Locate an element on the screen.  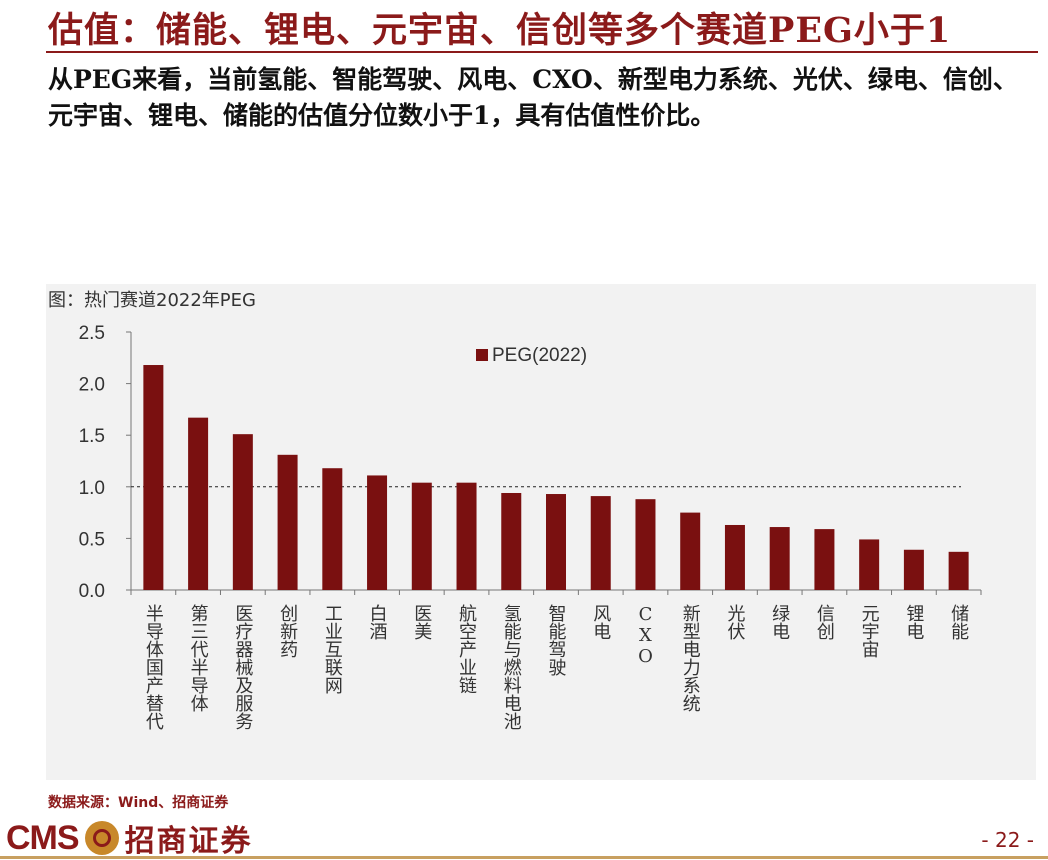
title-divider is located at coordinates (542, 52).